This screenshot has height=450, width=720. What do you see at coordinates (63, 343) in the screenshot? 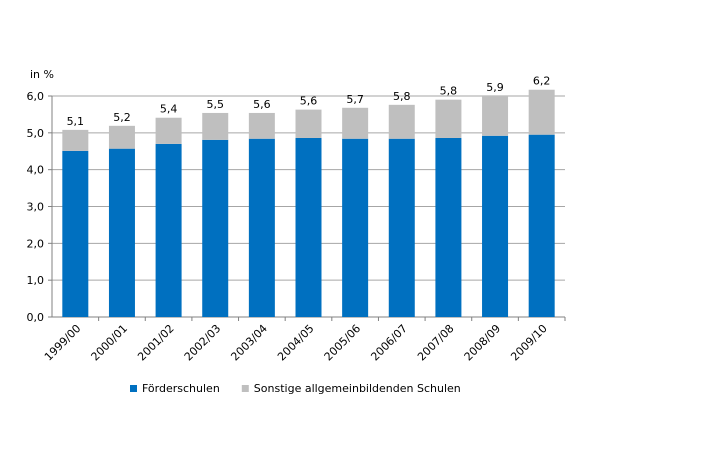
I see `x-tick-label: 1999/00` at bounding box center [63, 343].